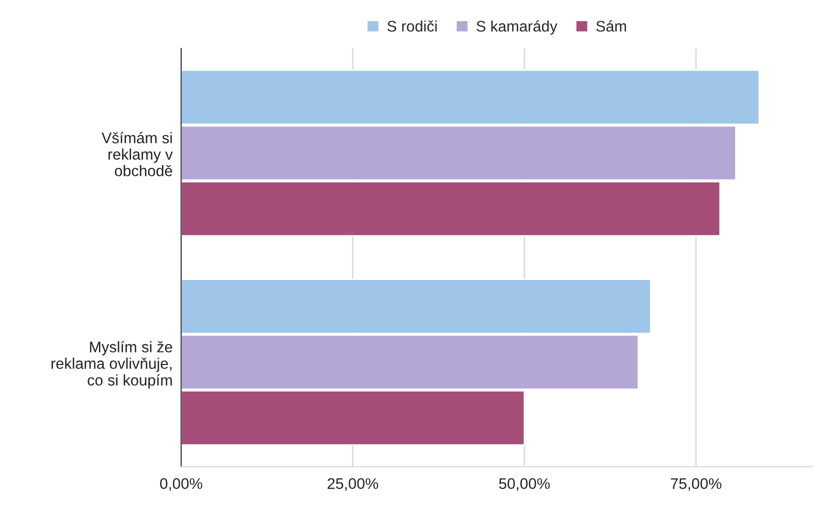 The image size is (831, 510). What do you see at coordinates (137, 154) in the screenshot?
I see `y-tick-label: Všímám si reklamy v obchodě` at bounding box center [137, 154].